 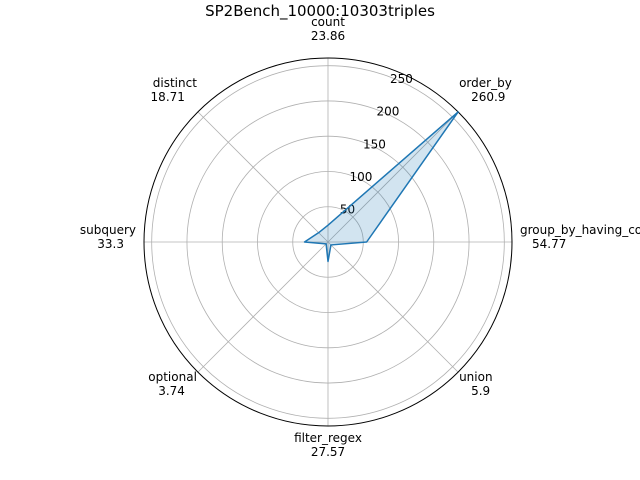 What do you see at coordinates (320, 11) in the screenshot?
I see `chart-title: SP2Bench_10000:10303triples` at bounding box center [320, 11].